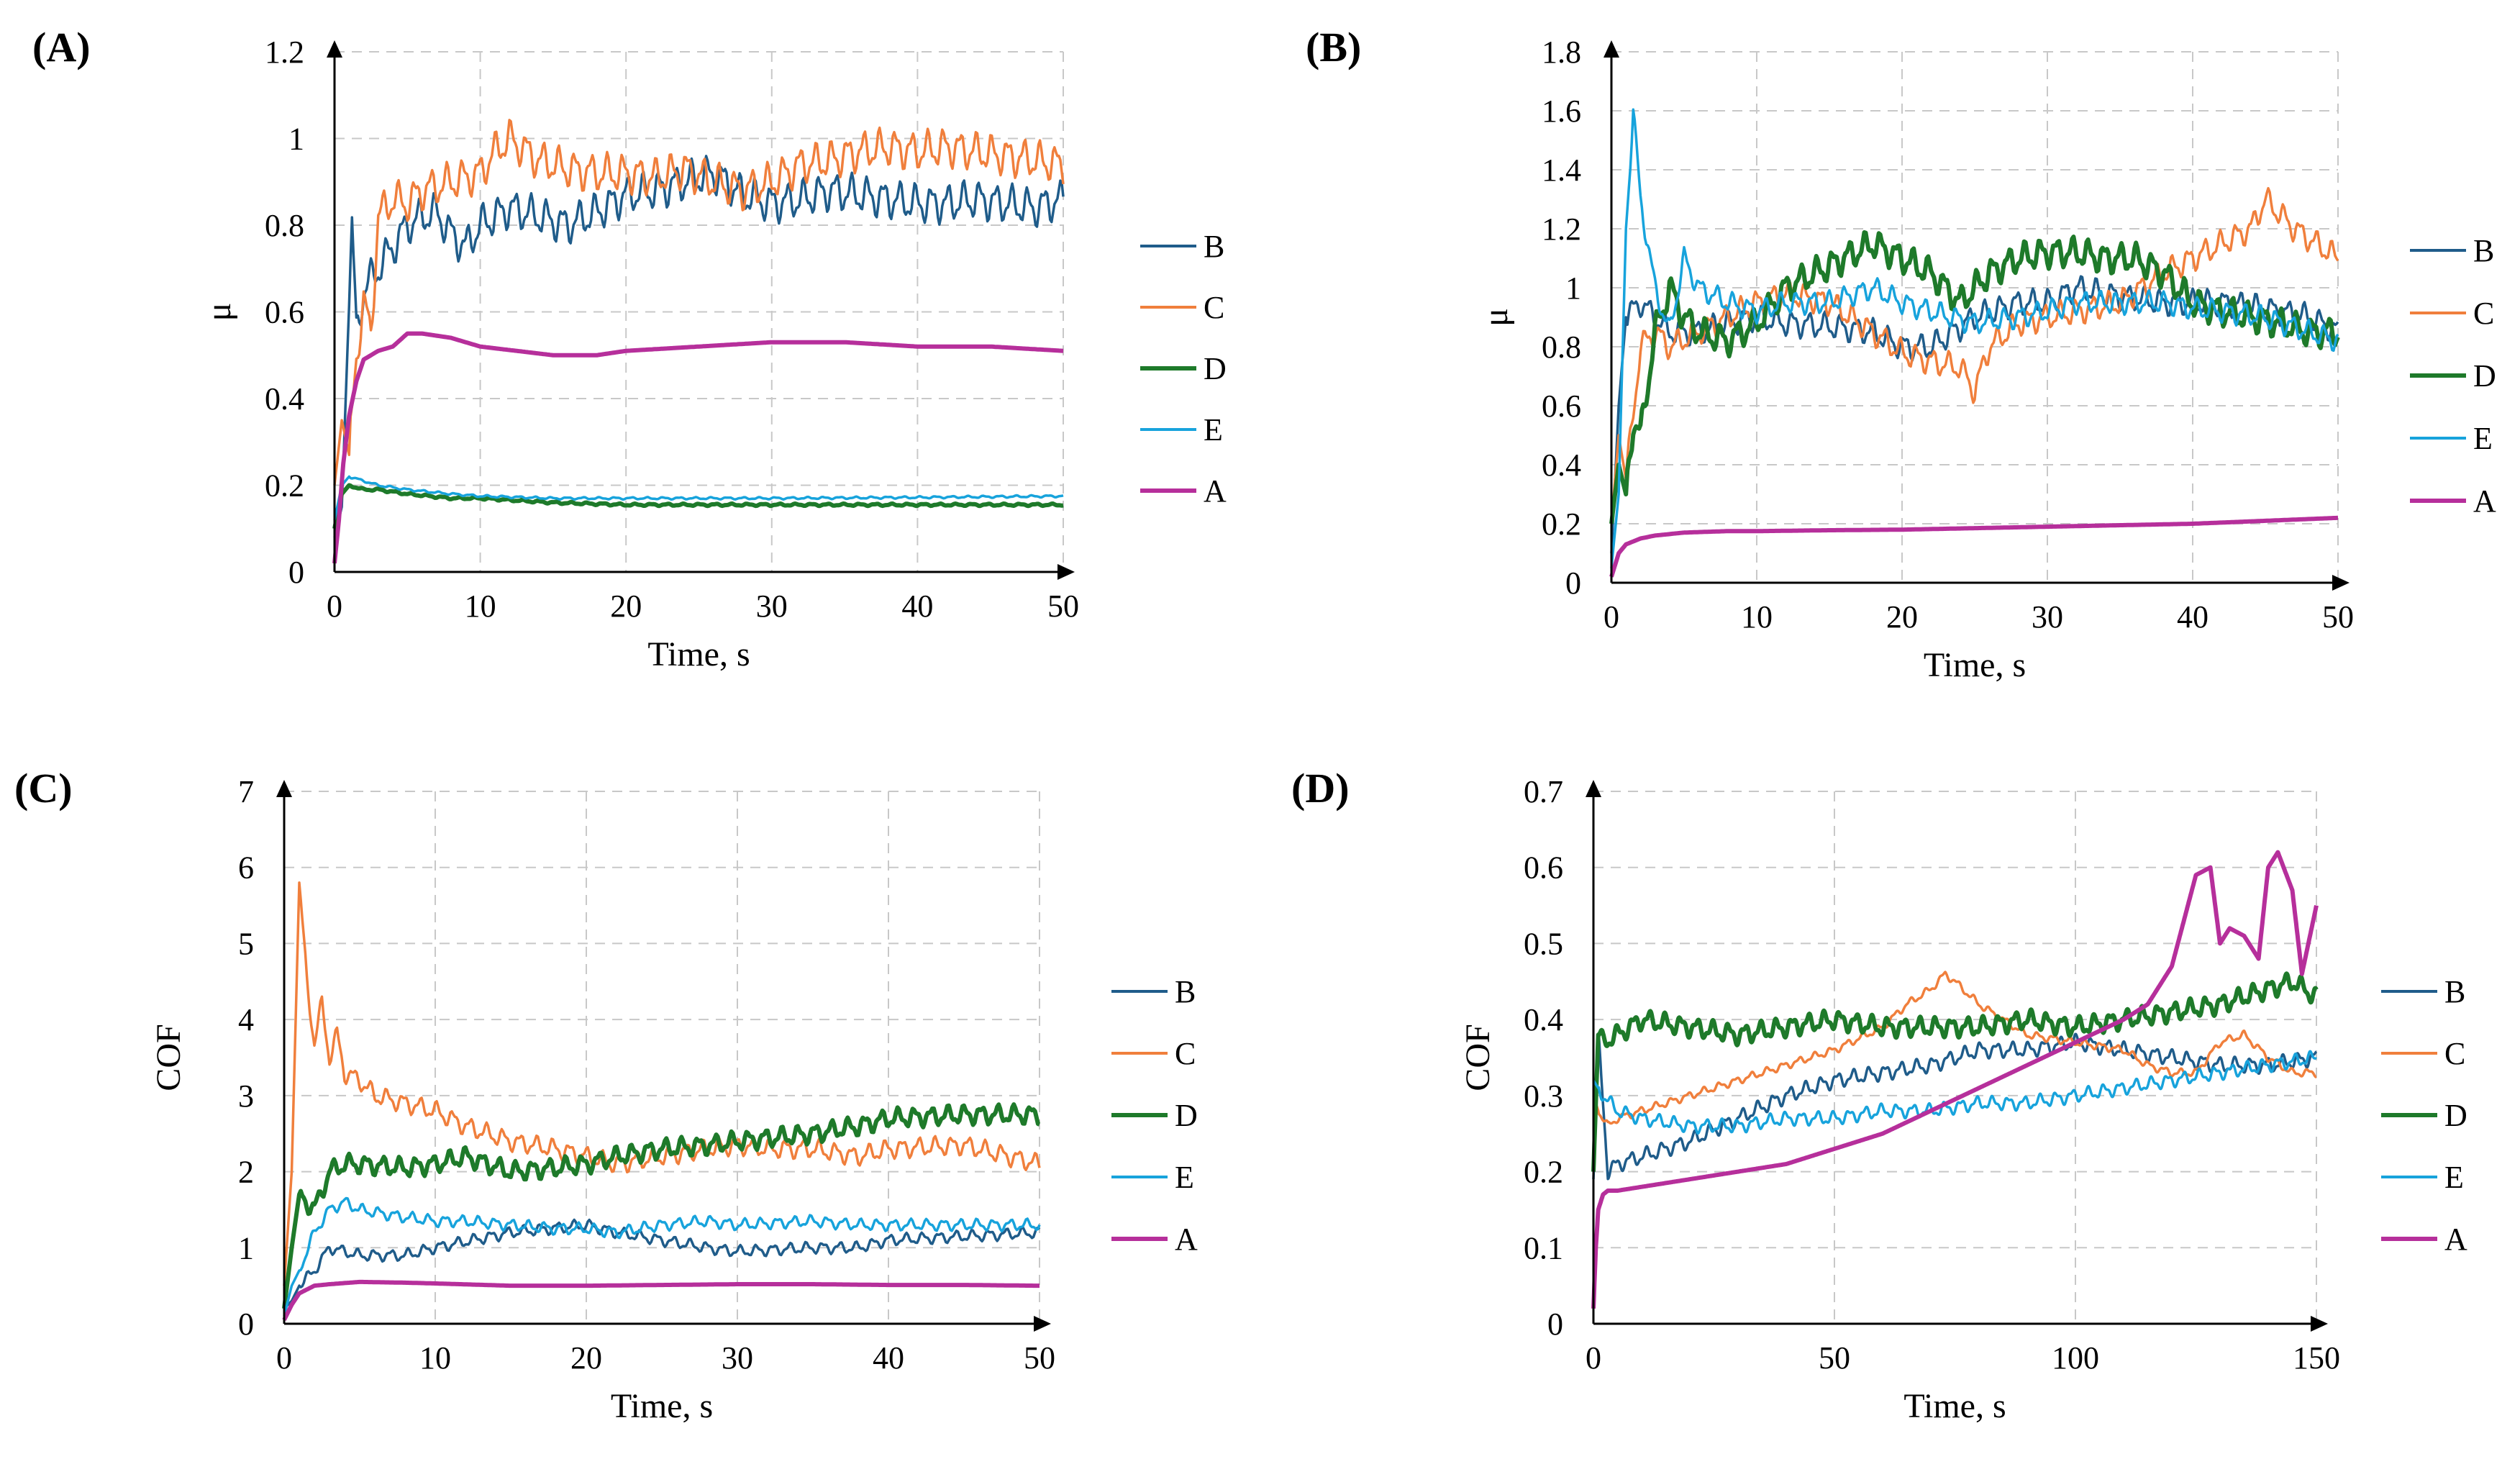 Image resolution: width=2520 pixels, height=1459 pixels. What do you see at coordinates (1561, 52) in the screenshot?
I see `panel-b-ytick-label-9: 1.8` at bounding box center [1561, 52].